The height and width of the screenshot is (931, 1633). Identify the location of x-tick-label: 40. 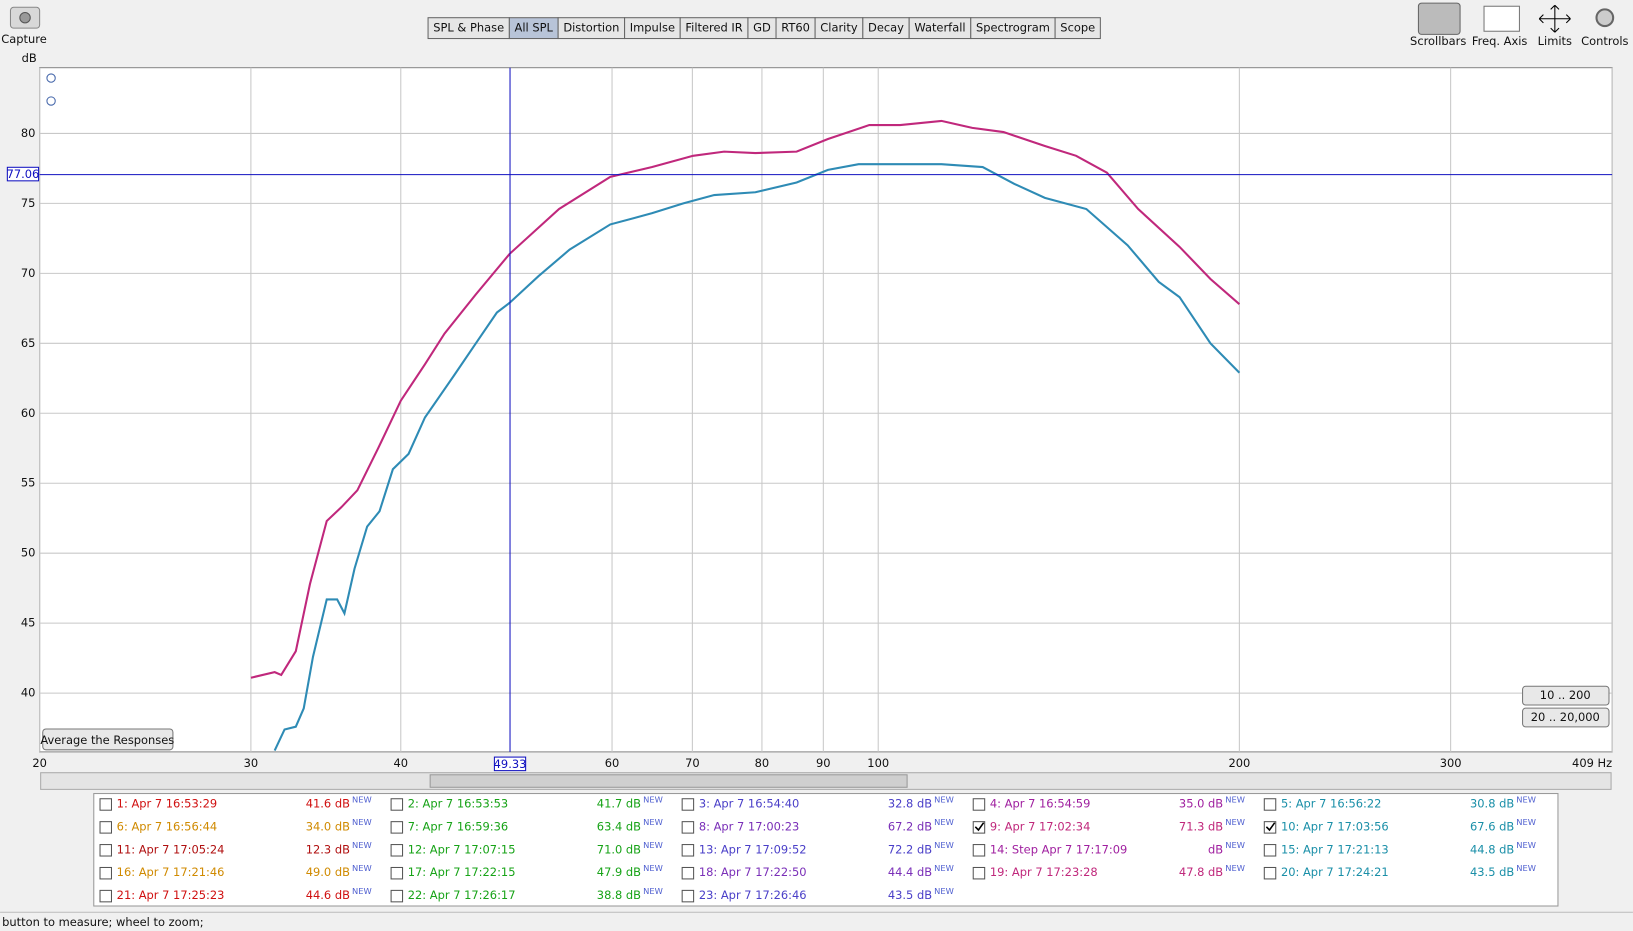
(401, 763).